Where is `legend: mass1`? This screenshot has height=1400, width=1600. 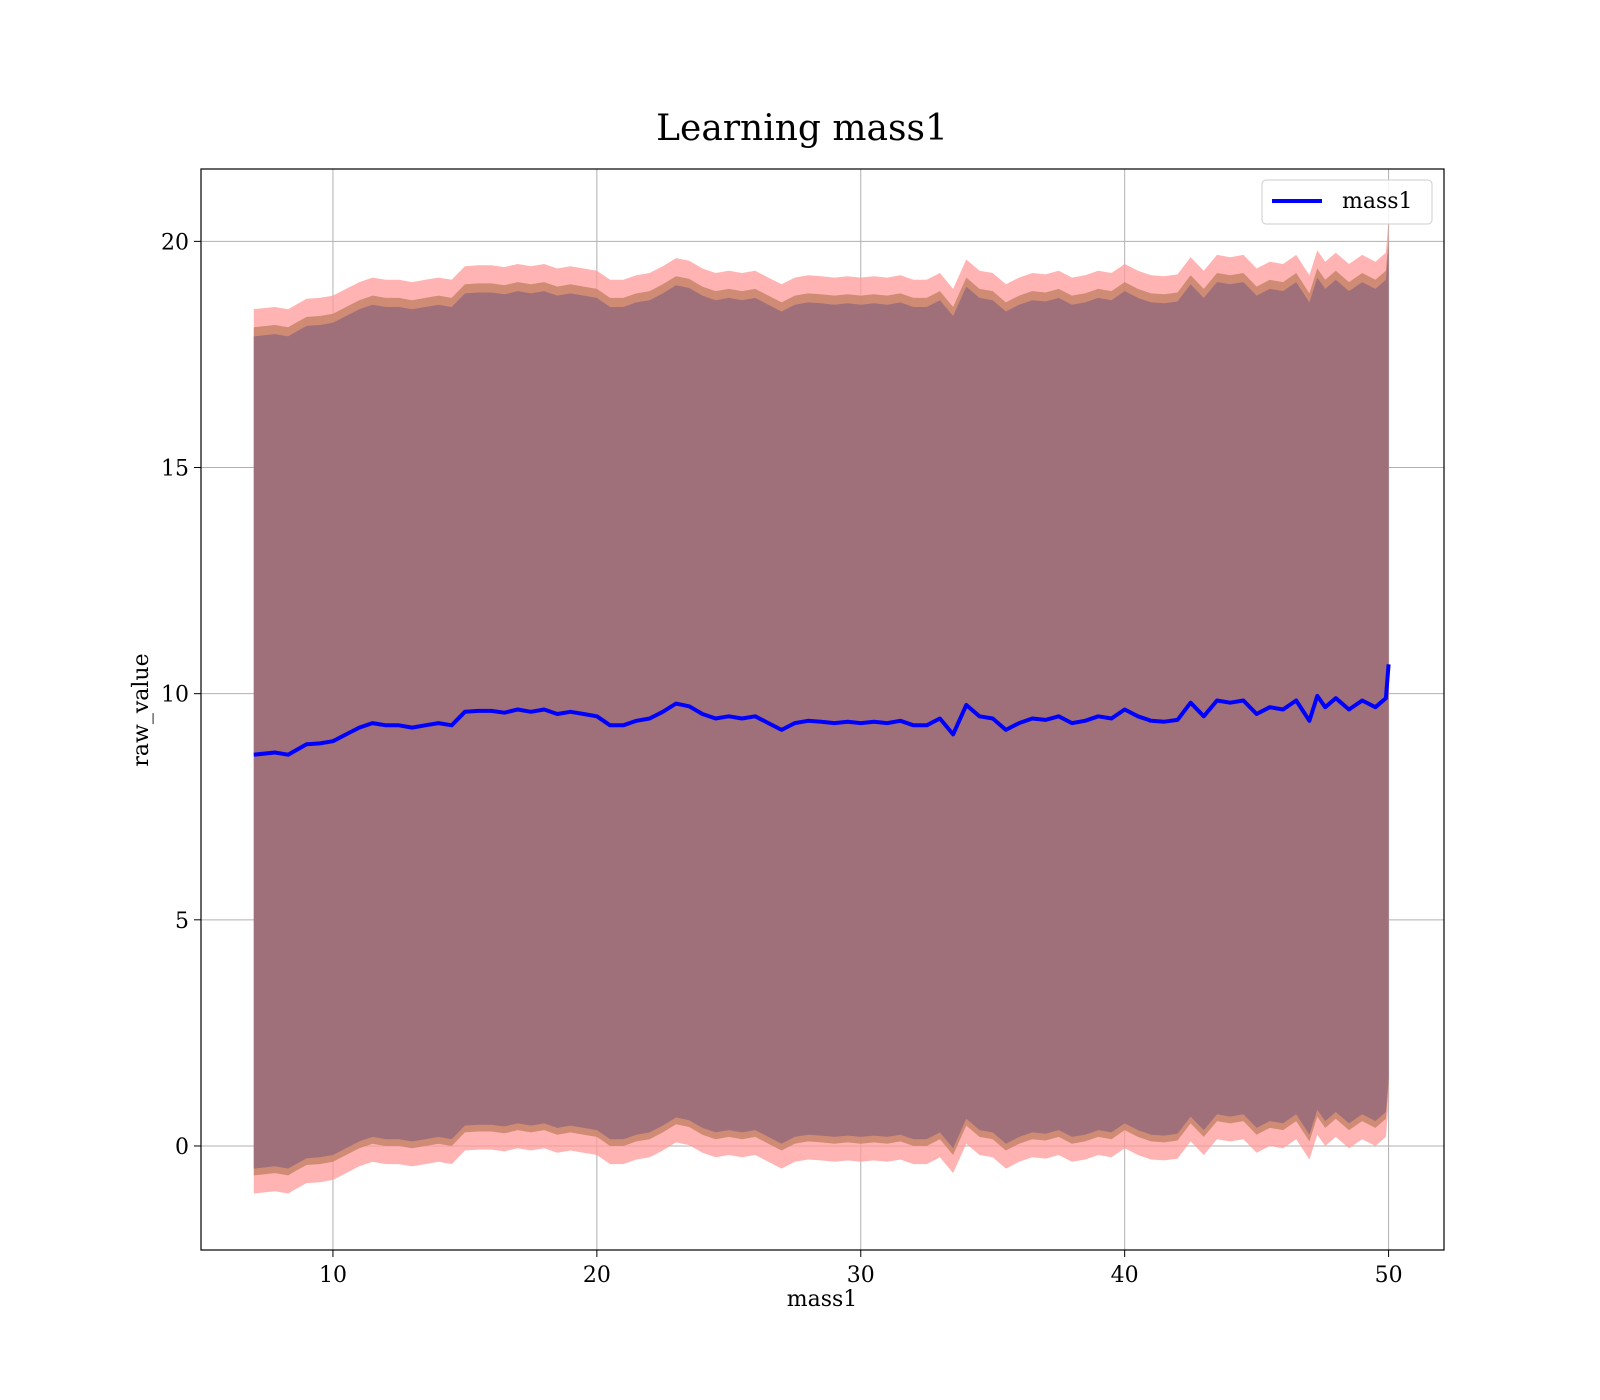
legend: mass1 is located at coordinates (1347, 202).